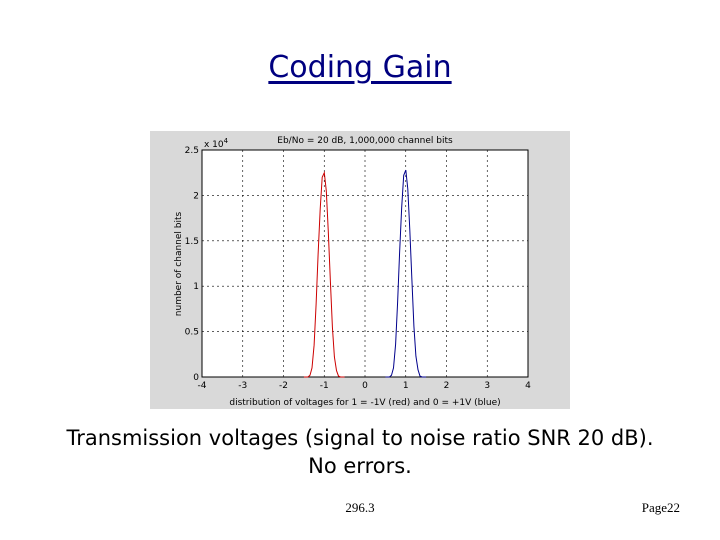  What do you see at coordinates (360, 507) in the screenshot?
I see `footer-course-number: 296.3` at bounding box center [360, 507].